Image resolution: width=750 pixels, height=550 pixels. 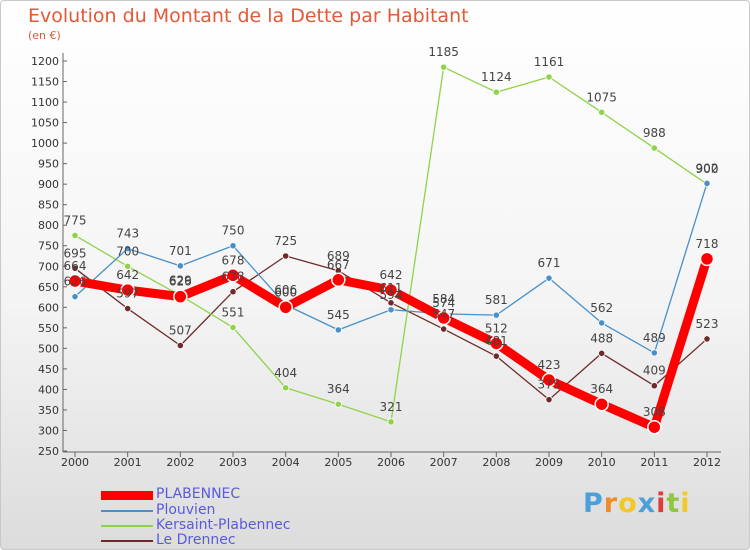 What do you see at coordinates (549, 462) in the screenshot?
I see `x-tick-label: 2009` at bounding box center [549, 462].